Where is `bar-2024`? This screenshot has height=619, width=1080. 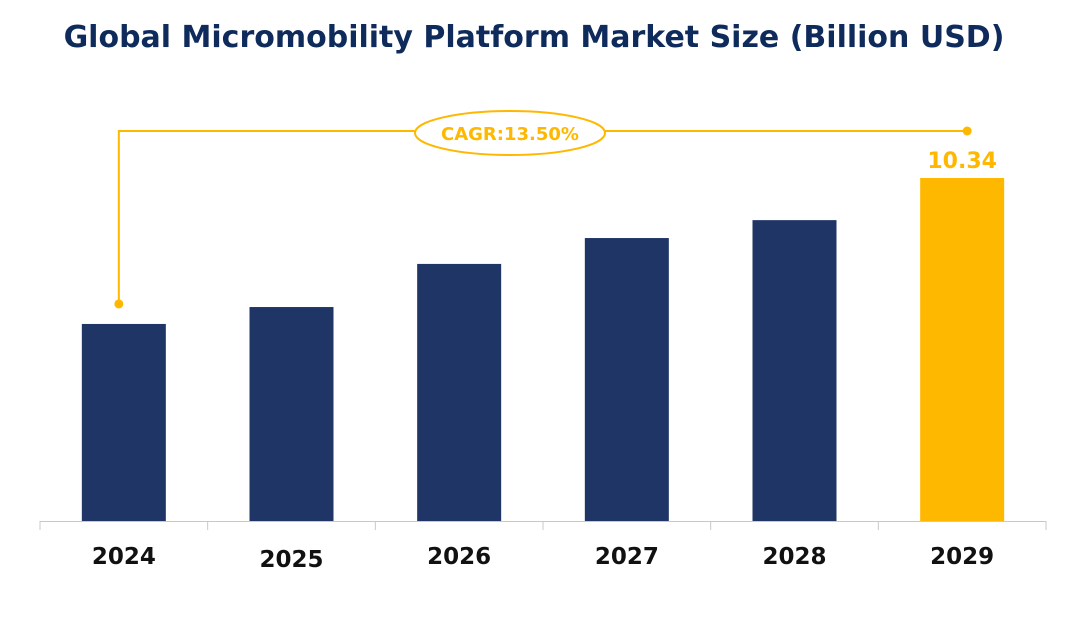 bar-2024 is located at coordinates (123, 422).